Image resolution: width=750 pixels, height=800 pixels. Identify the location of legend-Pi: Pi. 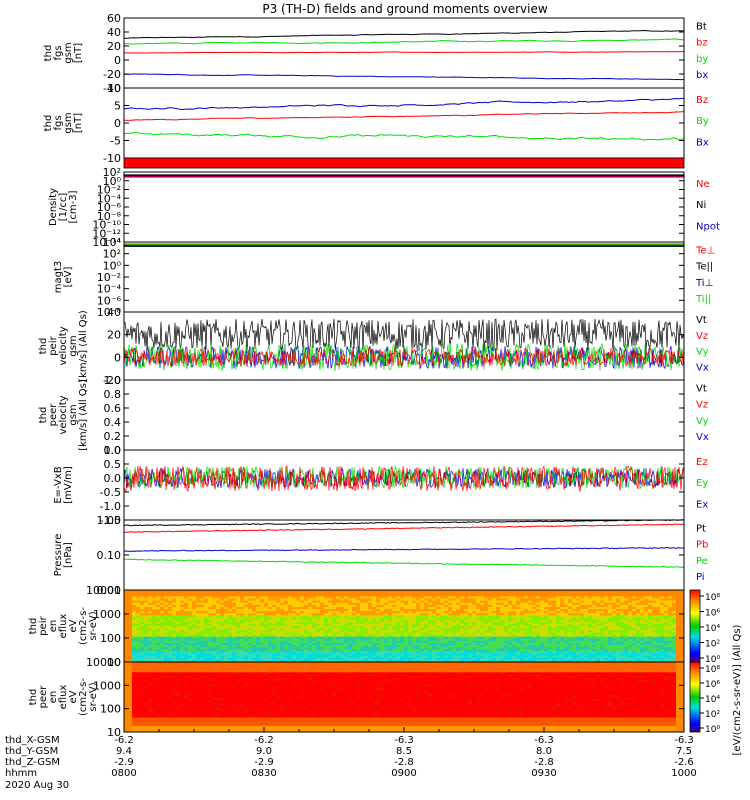
(700, 577).